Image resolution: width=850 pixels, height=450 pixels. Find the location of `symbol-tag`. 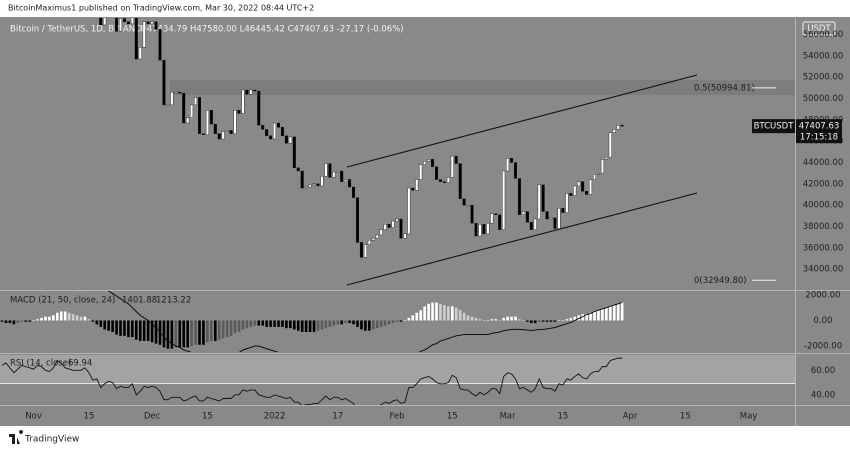

symbol-tag is located at coordinates (773, 126).